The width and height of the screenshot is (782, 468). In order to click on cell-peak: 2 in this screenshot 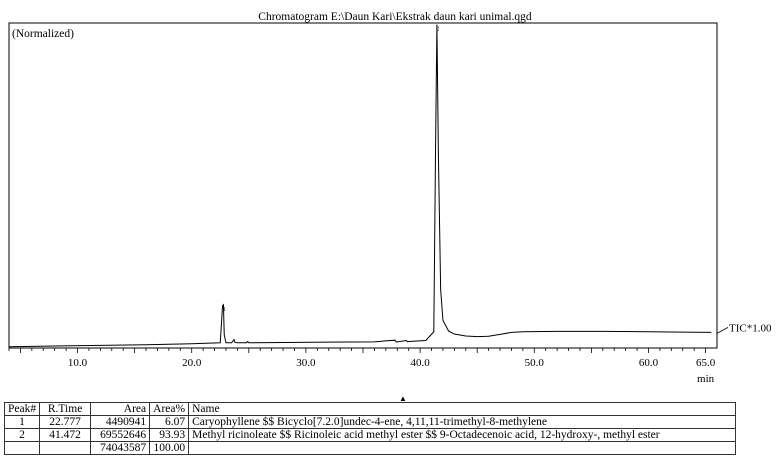, I will do `click(22, 435)`.